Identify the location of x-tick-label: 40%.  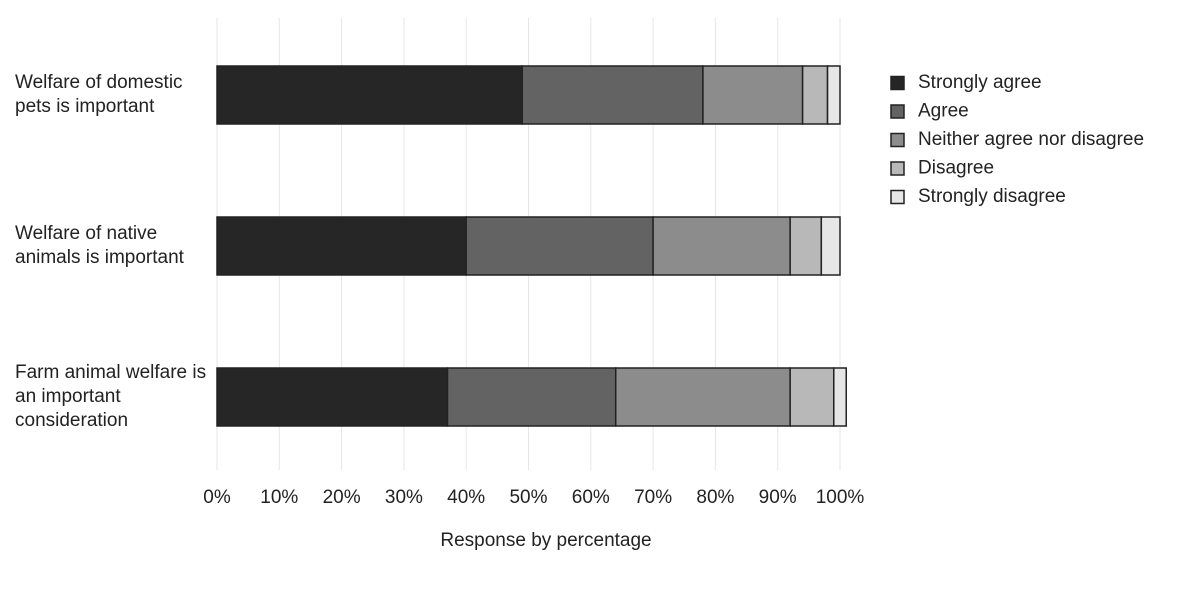
(466, 497).